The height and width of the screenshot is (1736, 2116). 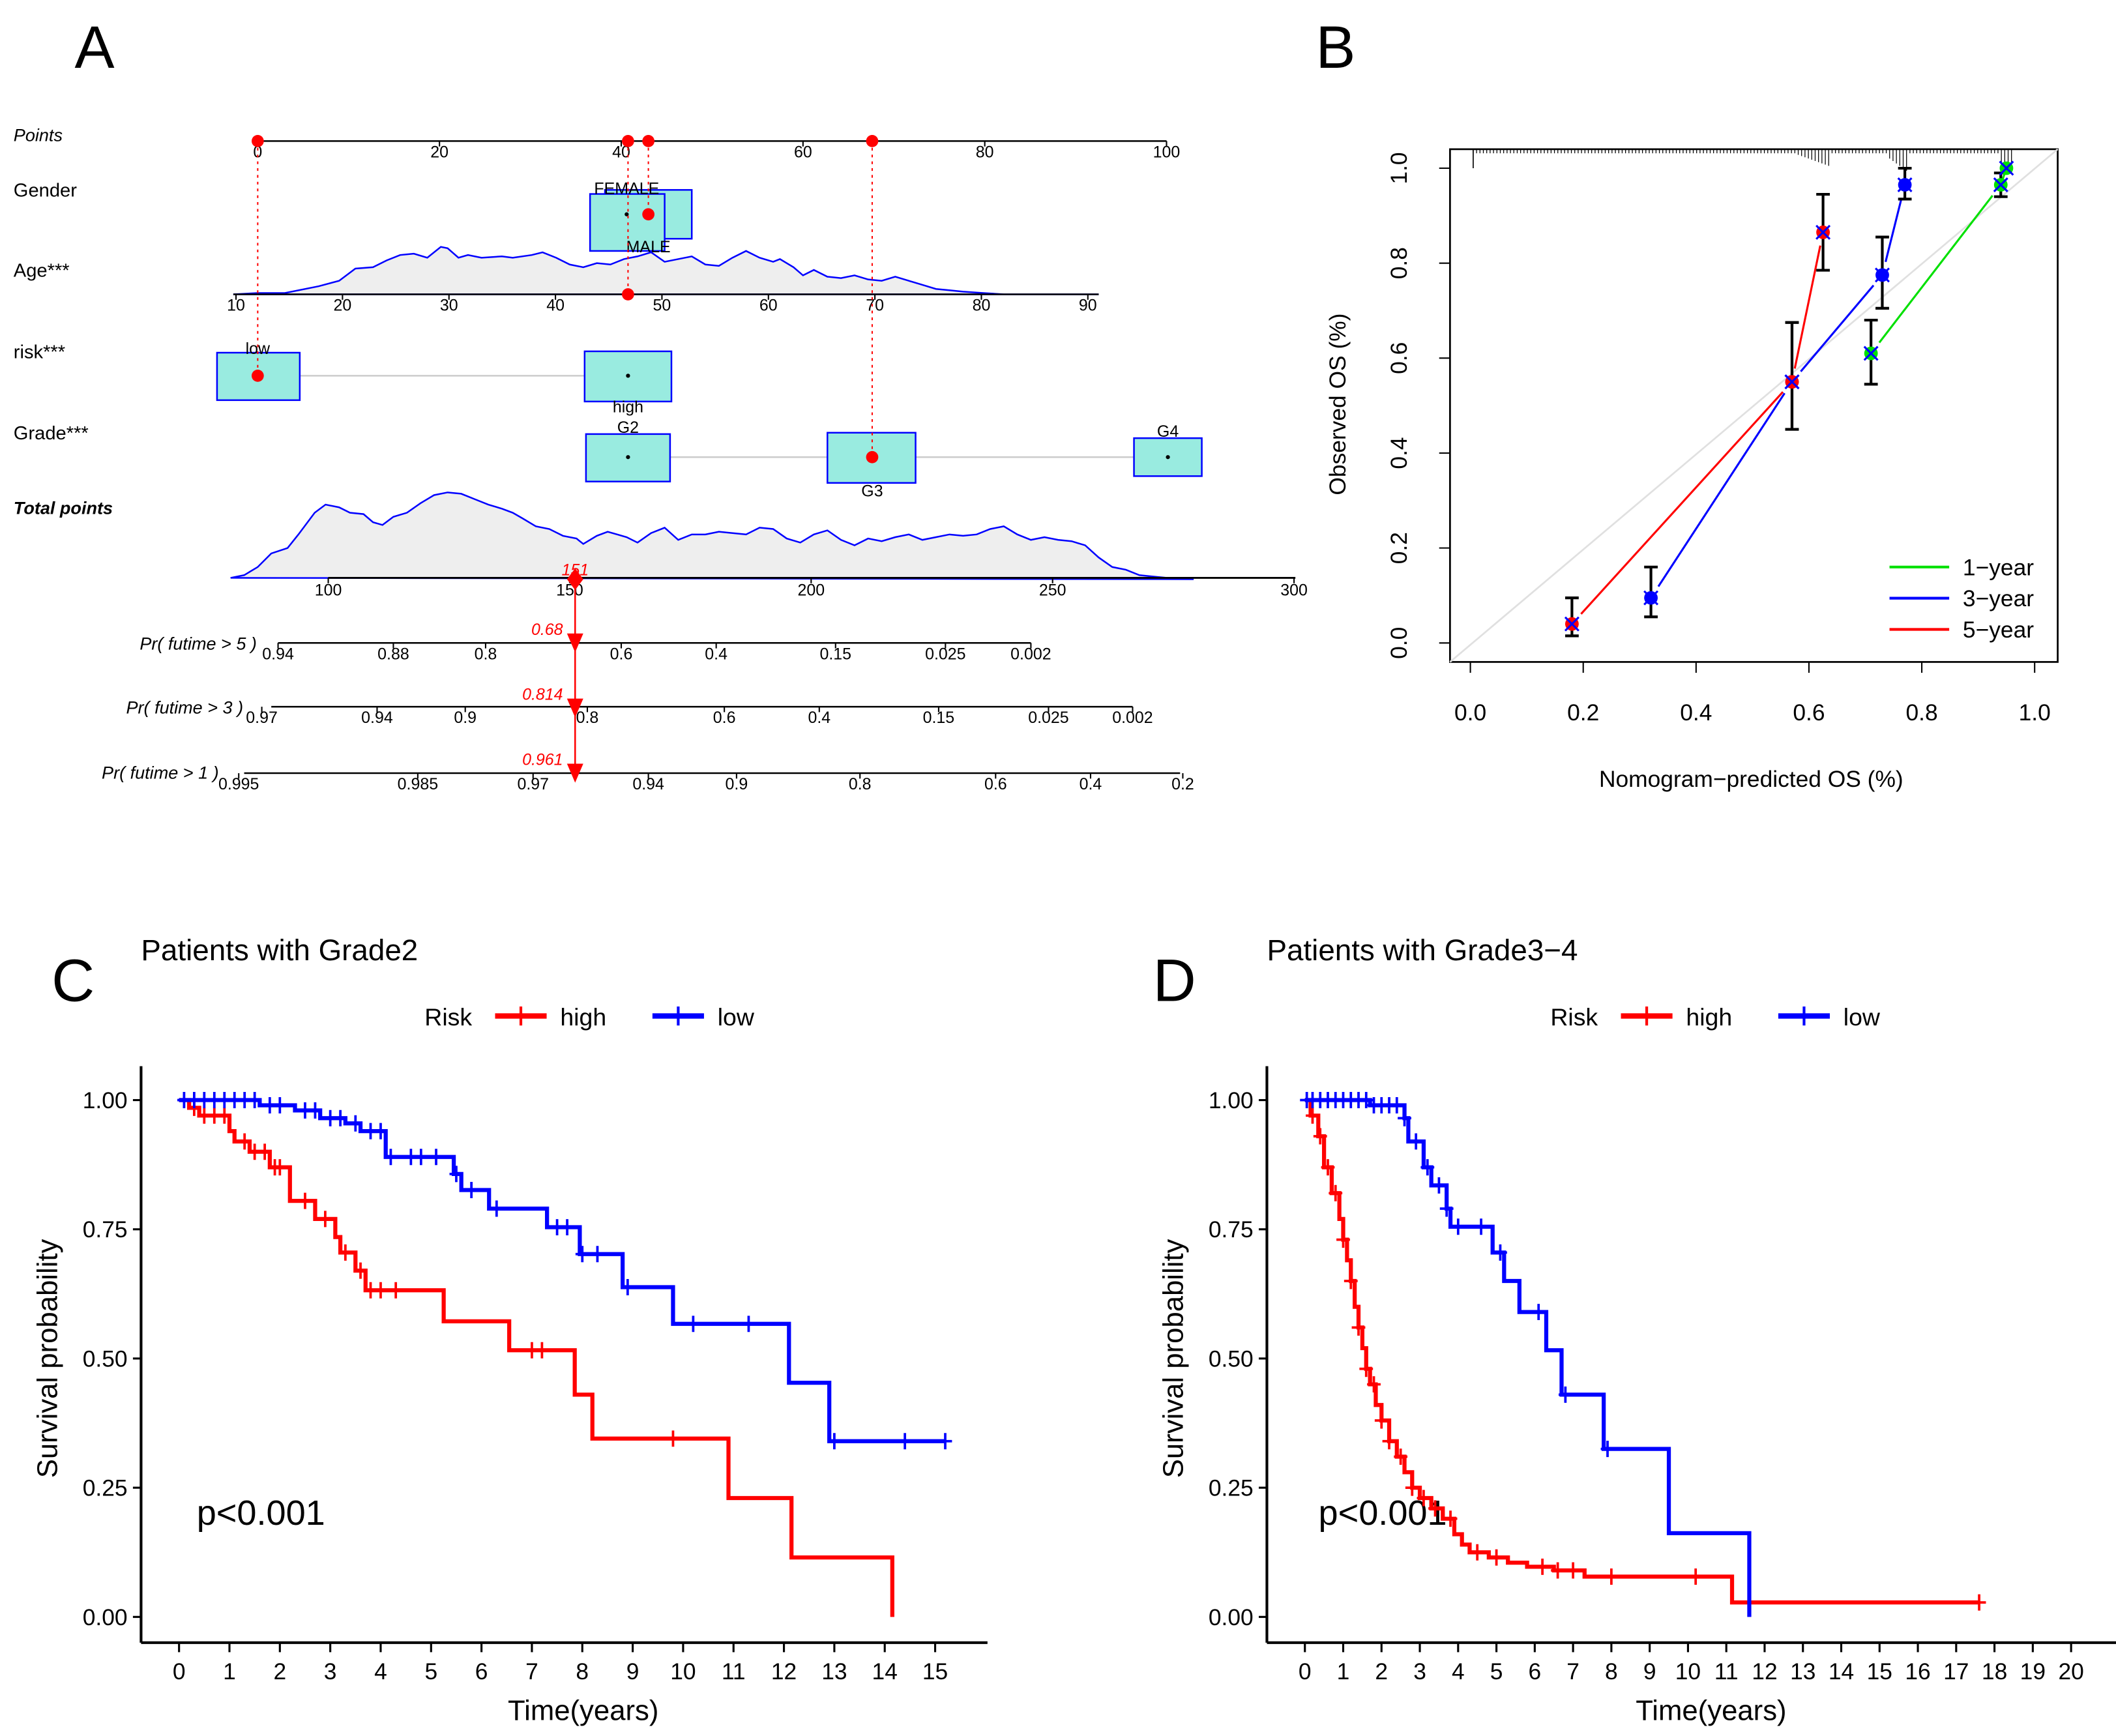 I want to click on calibration-x-tick-label: 0.4, so click(x=1696, y=713).